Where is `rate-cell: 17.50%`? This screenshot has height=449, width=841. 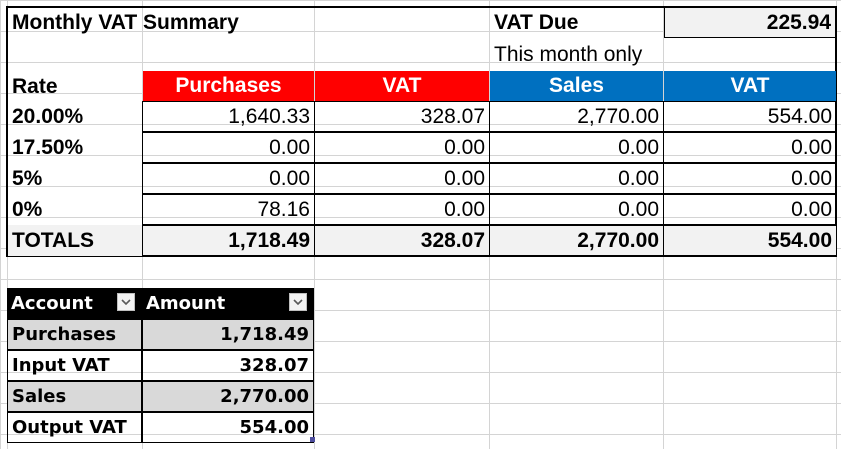
rate-cell: 17.50% is located at coordinates (48, 147).